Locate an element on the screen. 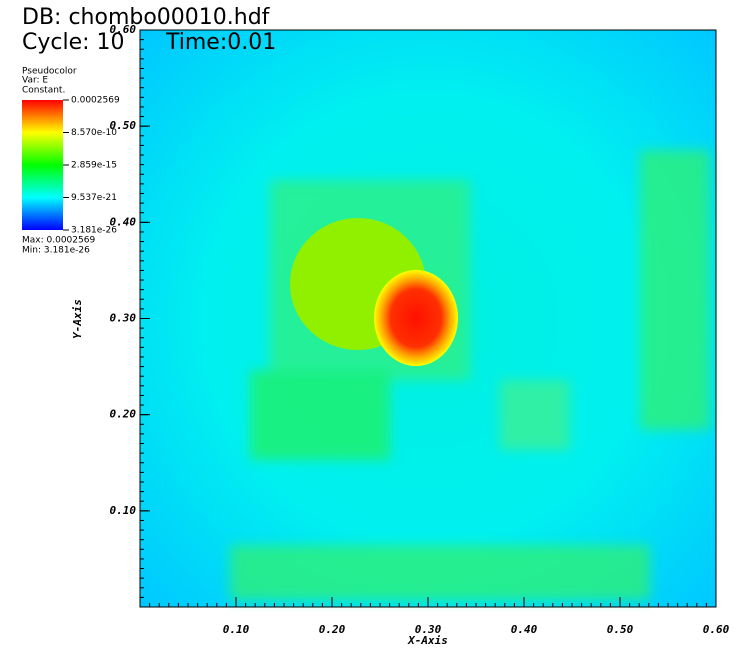 The width and height of the screenshot is (739, 657). time: Time:0.01 is located at coordinates (220, 42).